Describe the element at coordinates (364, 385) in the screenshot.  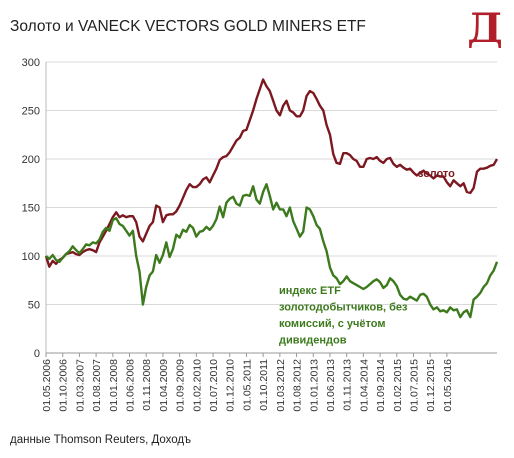
I see `x-tick-label: 01.04.2014` at that location.